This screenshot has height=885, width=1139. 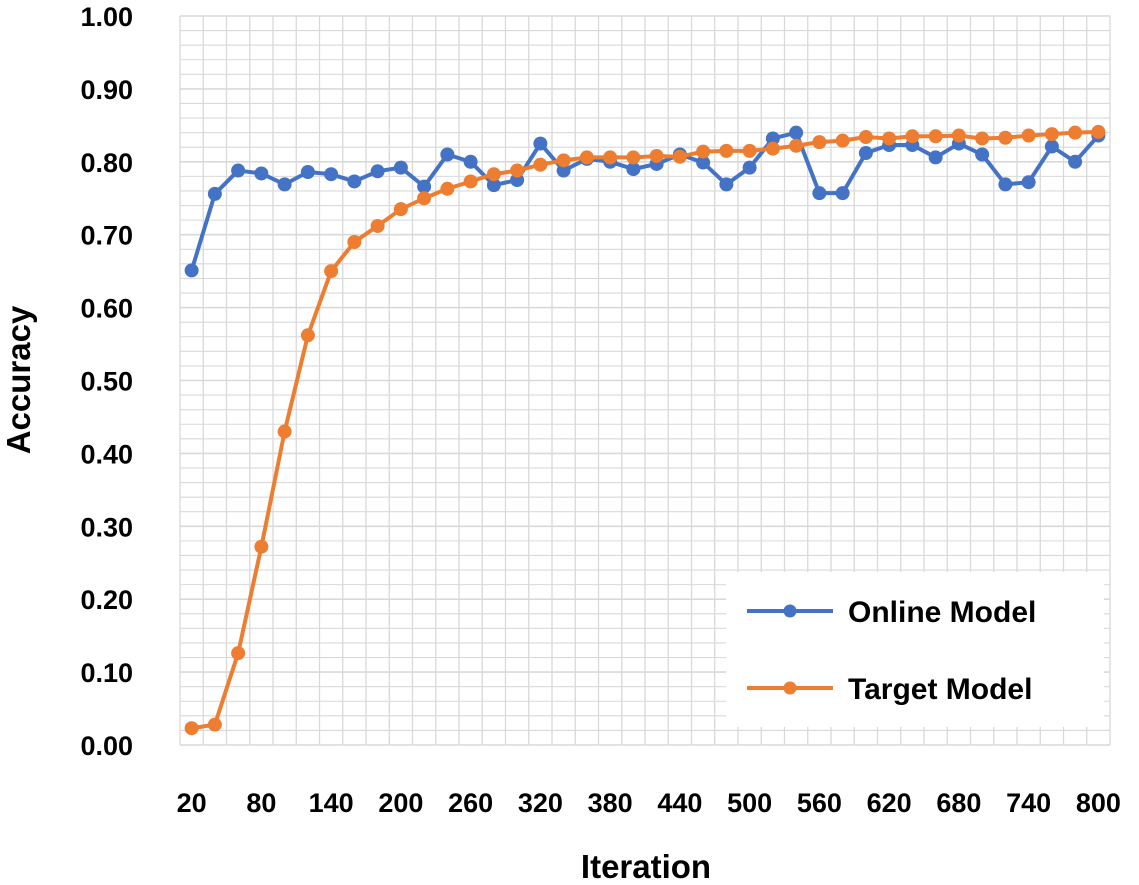 I want to click on x-tick-label: 380, so click(x=610, y=803).